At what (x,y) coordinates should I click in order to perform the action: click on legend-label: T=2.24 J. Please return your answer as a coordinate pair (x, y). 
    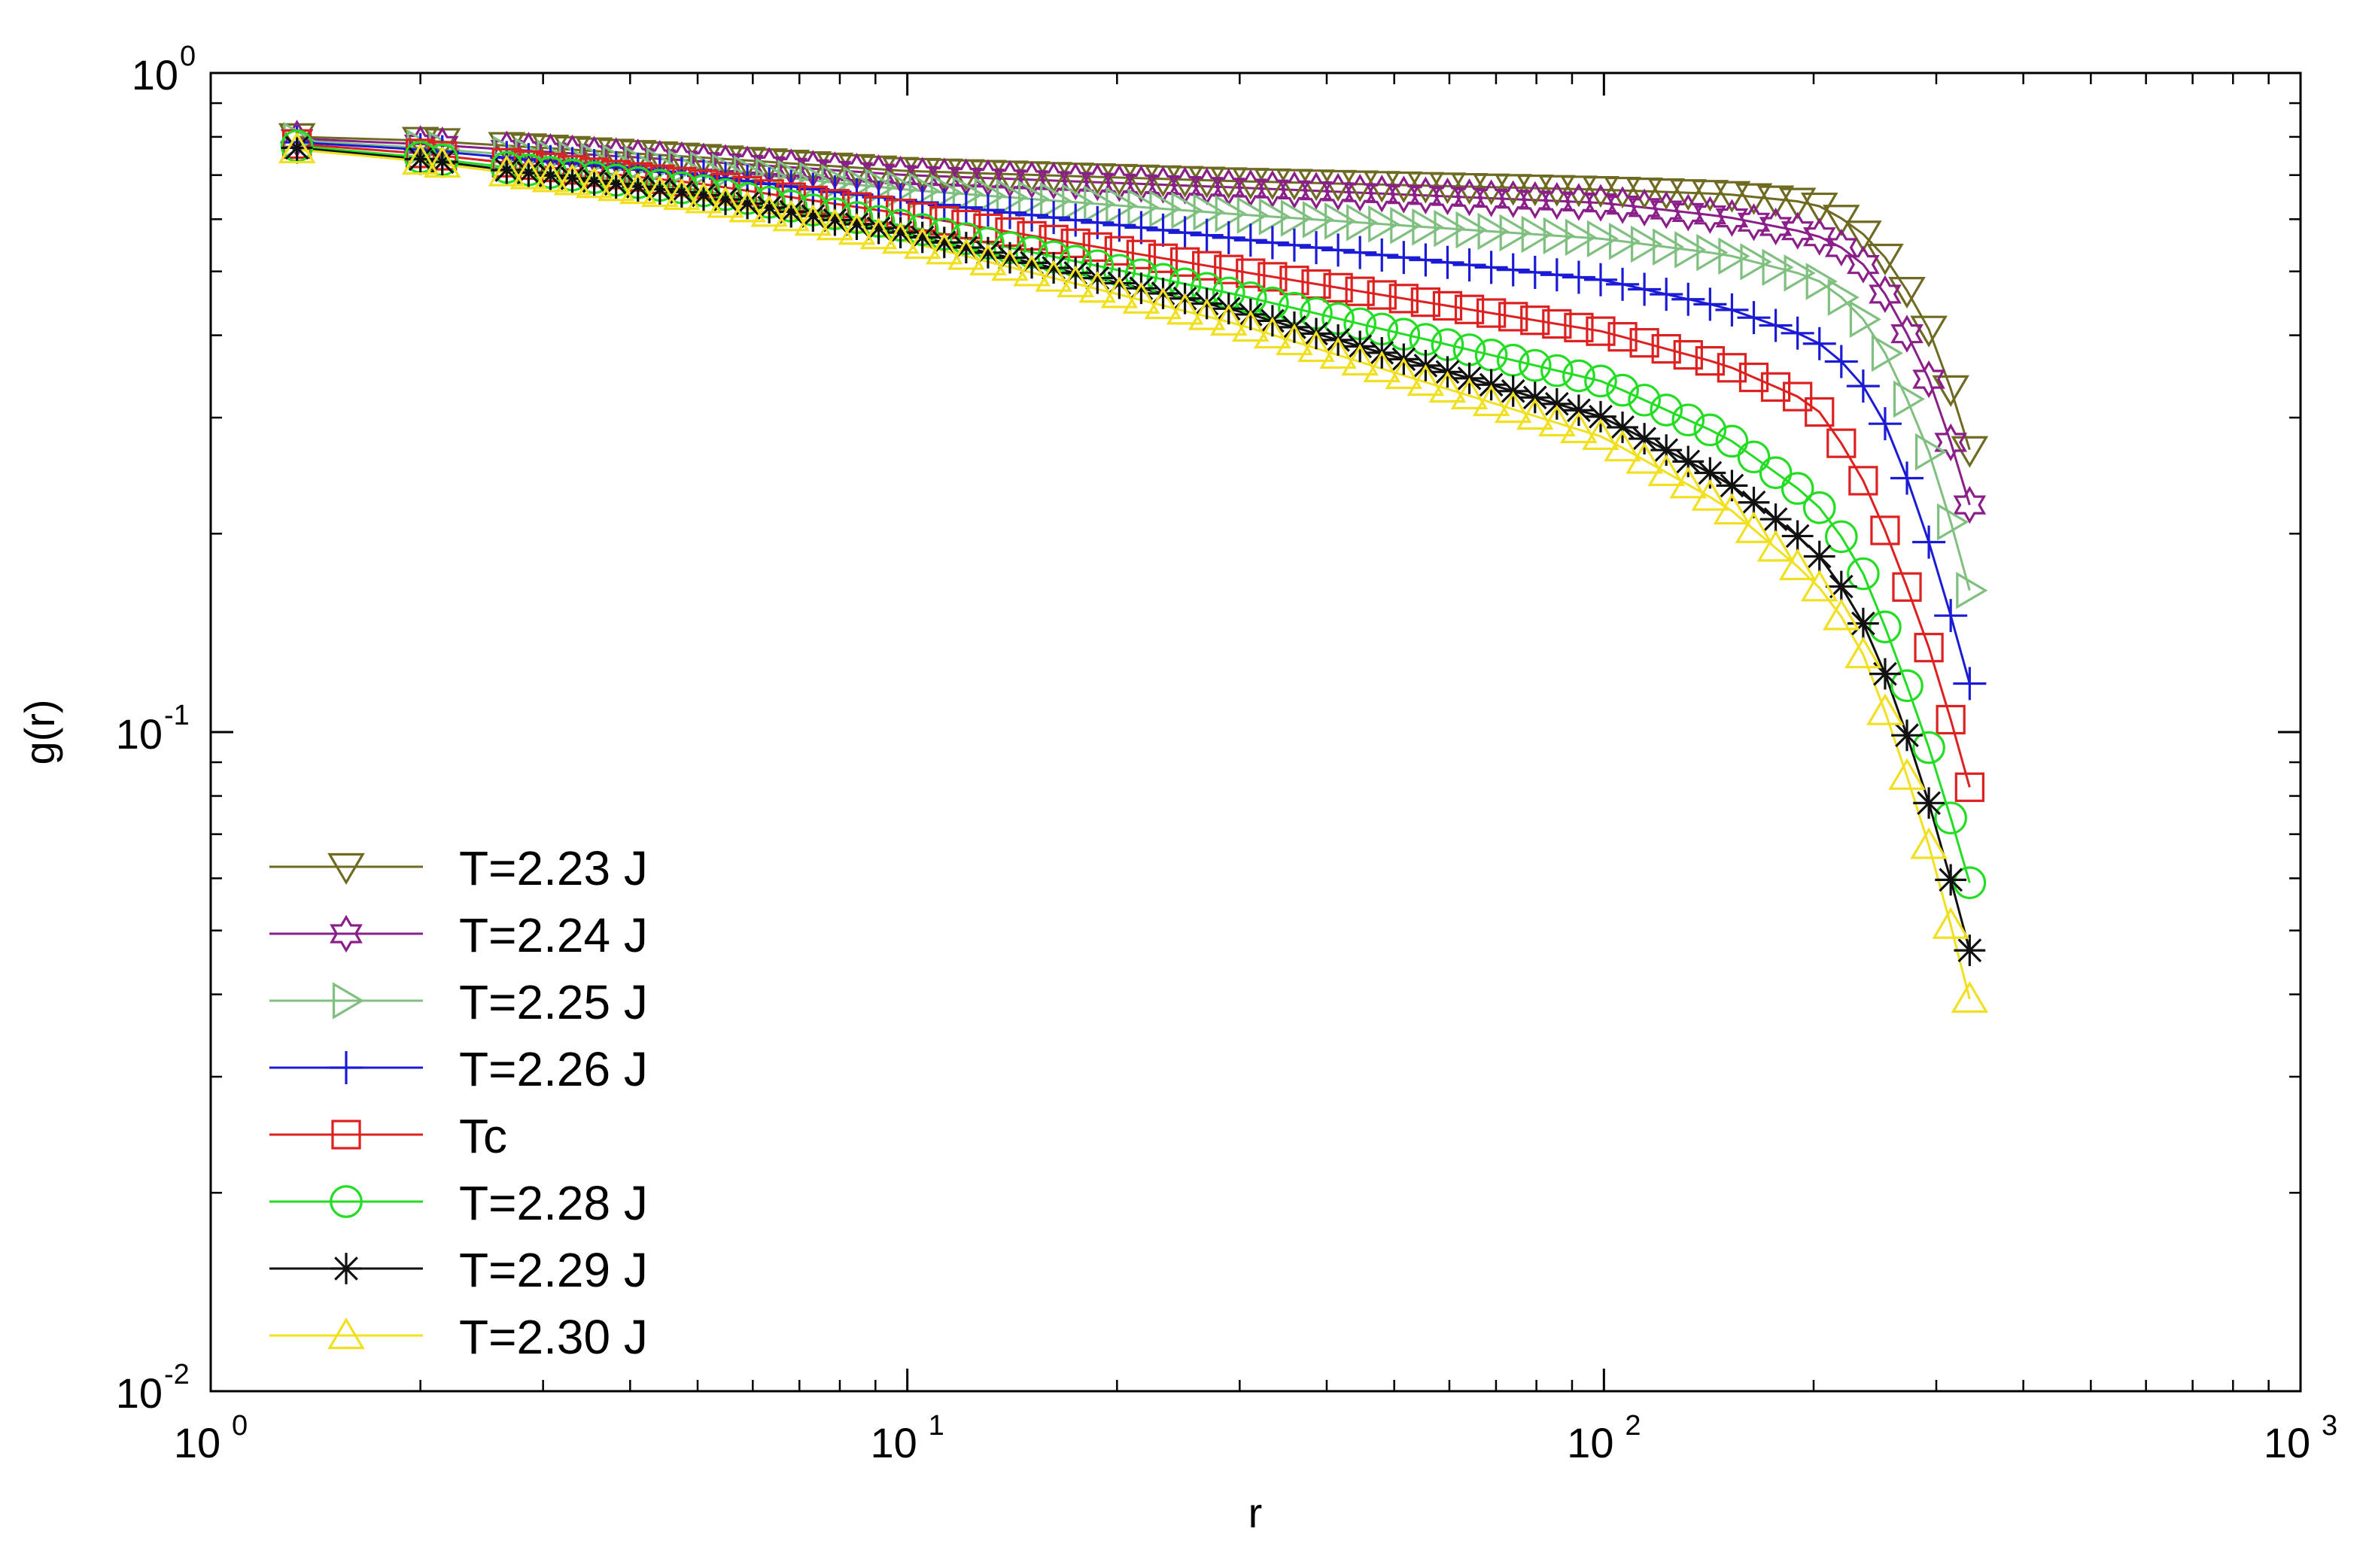
    Looking at the image, I should click on (553, 935).